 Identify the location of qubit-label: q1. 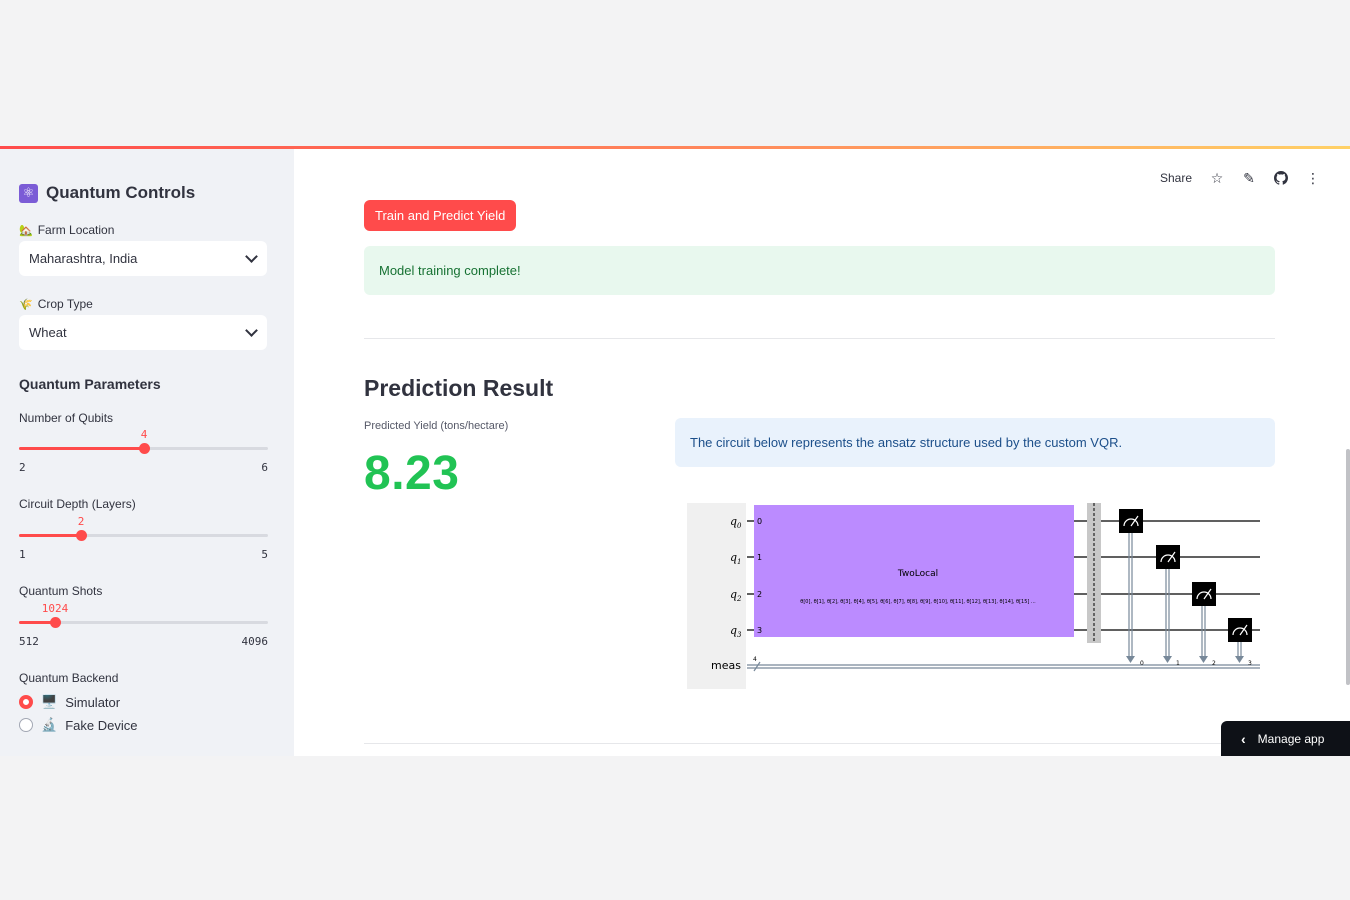
(736, 558).